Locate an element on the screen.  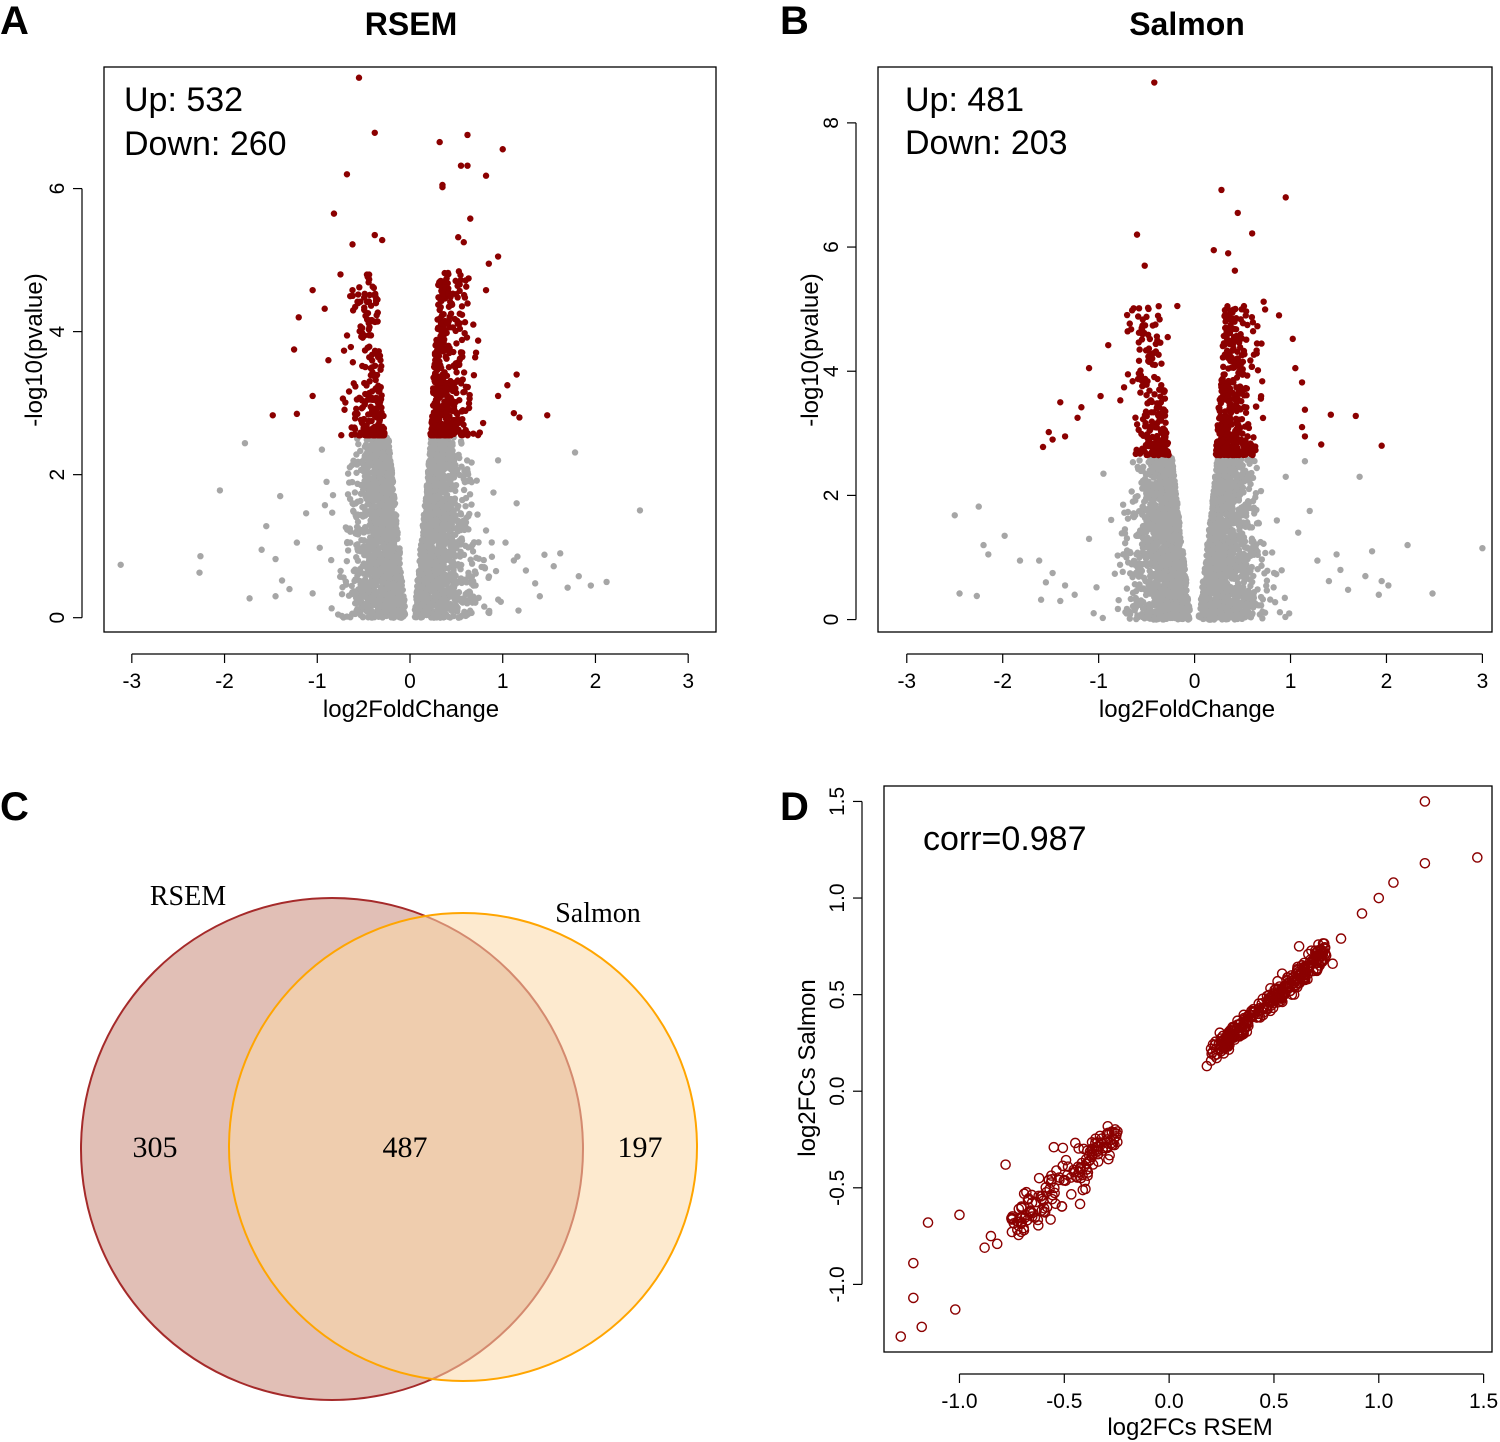
panel-b-up-count: Up: 481 is located at coordinates (964, 100).